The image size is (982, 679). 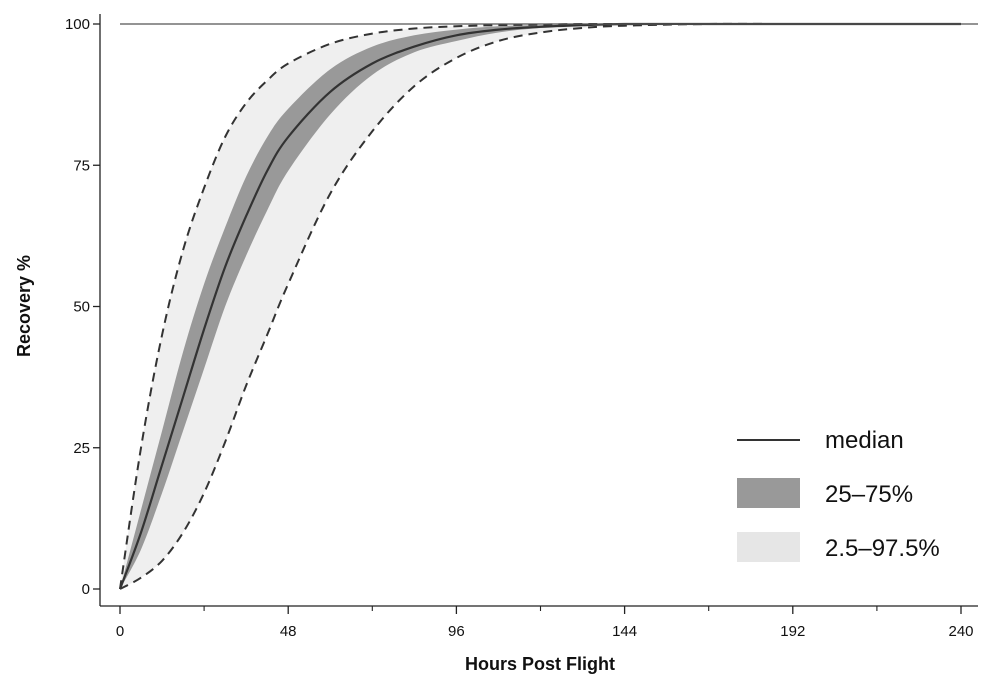 What do you see at coordinates (624, 631) in the screenshot?
I see `x-tick-label-144: 144` at bounding box center [624, 631].